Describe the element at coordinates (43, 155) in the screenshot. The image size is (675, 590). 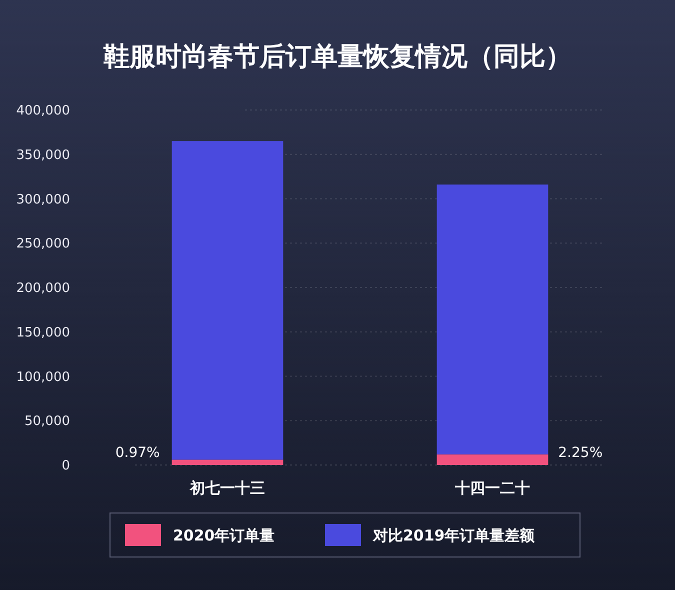
I see `y-tick-label: 350,000` at that location.